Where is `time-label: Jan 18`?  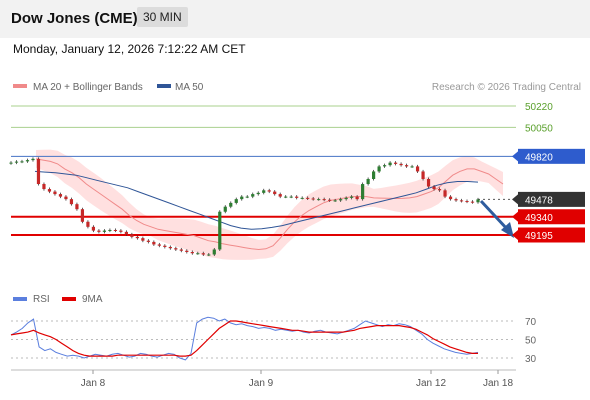
time-label: Jan 18 is located at coordinates (498, 383).